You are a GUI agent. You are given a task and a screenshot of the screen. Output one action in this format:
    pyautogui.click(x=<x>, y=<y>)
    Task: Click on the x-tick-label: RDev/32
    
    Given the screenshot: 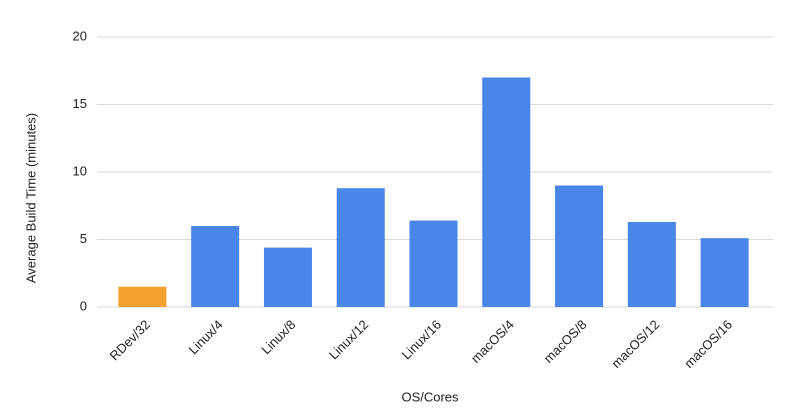 What is the action you would take?
    pyautogui.click(x=130, y=340)
    